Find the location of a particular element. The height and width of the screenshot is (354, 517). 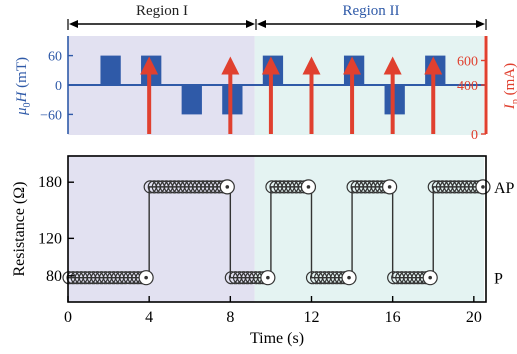

x-axis-label: Time (s) is located at coordinates (277, 338).